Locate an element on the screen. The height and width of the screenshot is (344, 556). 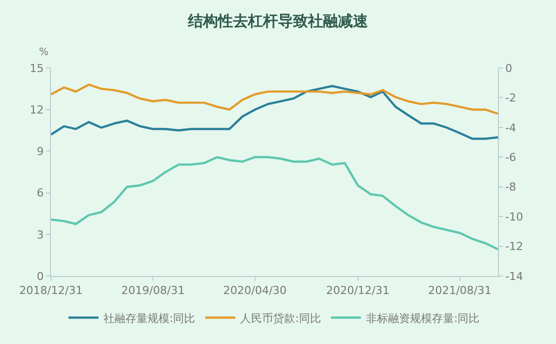
y-tick-label: 9 is located at coordinates (40, 151).